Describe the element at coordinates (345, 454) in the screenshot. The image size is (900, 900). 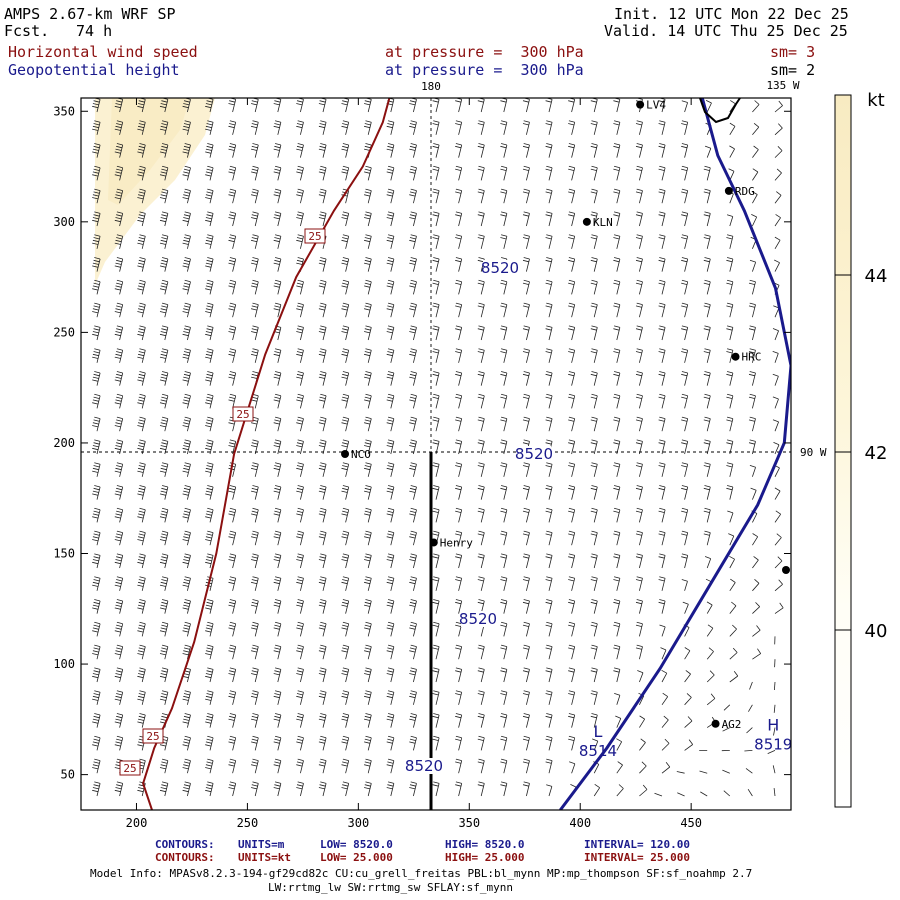
I see `station-dot-nco` at that location.